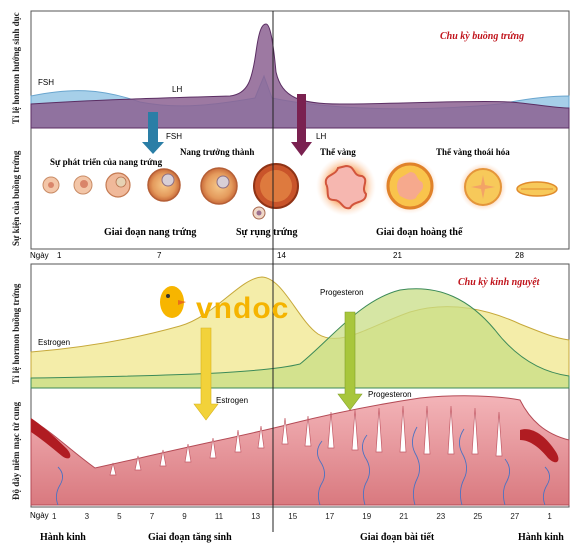 This screenshot has width=580, height=549. Describe the element at coordinates (404, 516) in the screenshot. I see `bottom-day-tick: 21` at that location.